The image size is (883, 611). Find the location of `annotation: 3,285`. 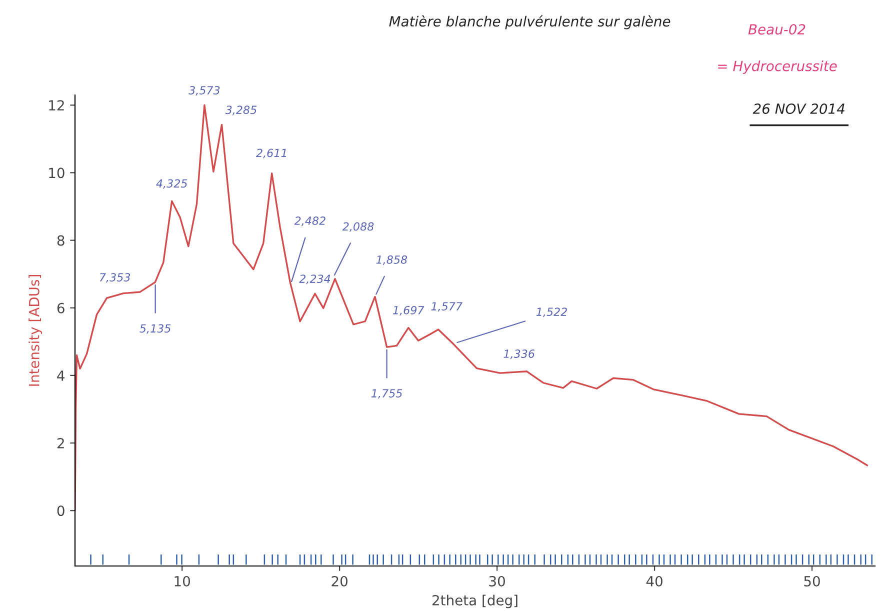

annotation: 3,285 is located at coordinates (241, 111).